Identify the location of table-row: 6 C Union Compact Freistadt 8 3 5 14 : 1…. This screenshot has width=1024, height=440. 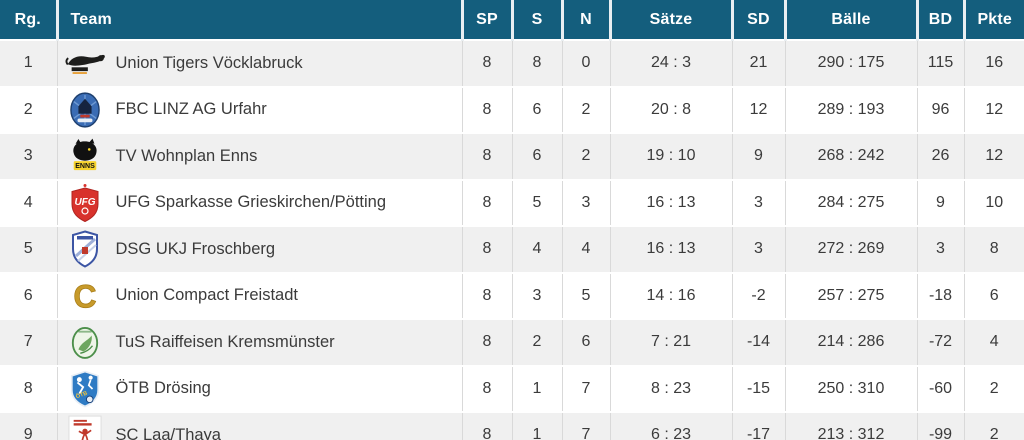
(512, 296).